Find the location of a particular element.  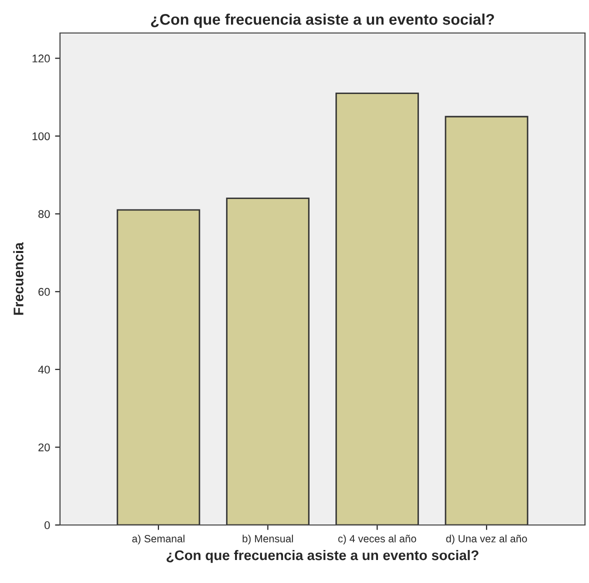

y-tick-label: 100 is located at coordinates (41, 136).